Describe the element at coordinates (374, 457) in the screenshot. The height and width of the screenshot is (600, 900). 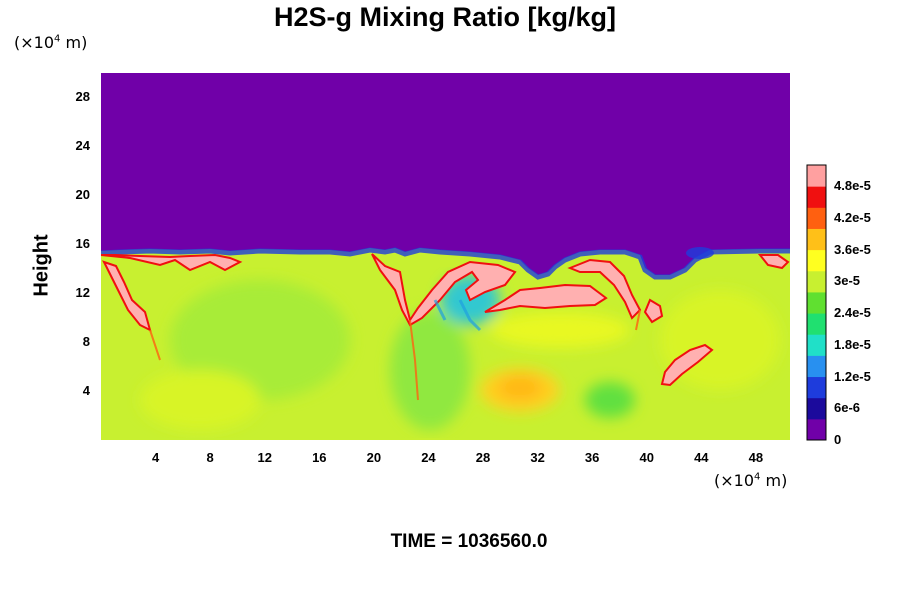
I see `x-tick-label: 20` at that location.